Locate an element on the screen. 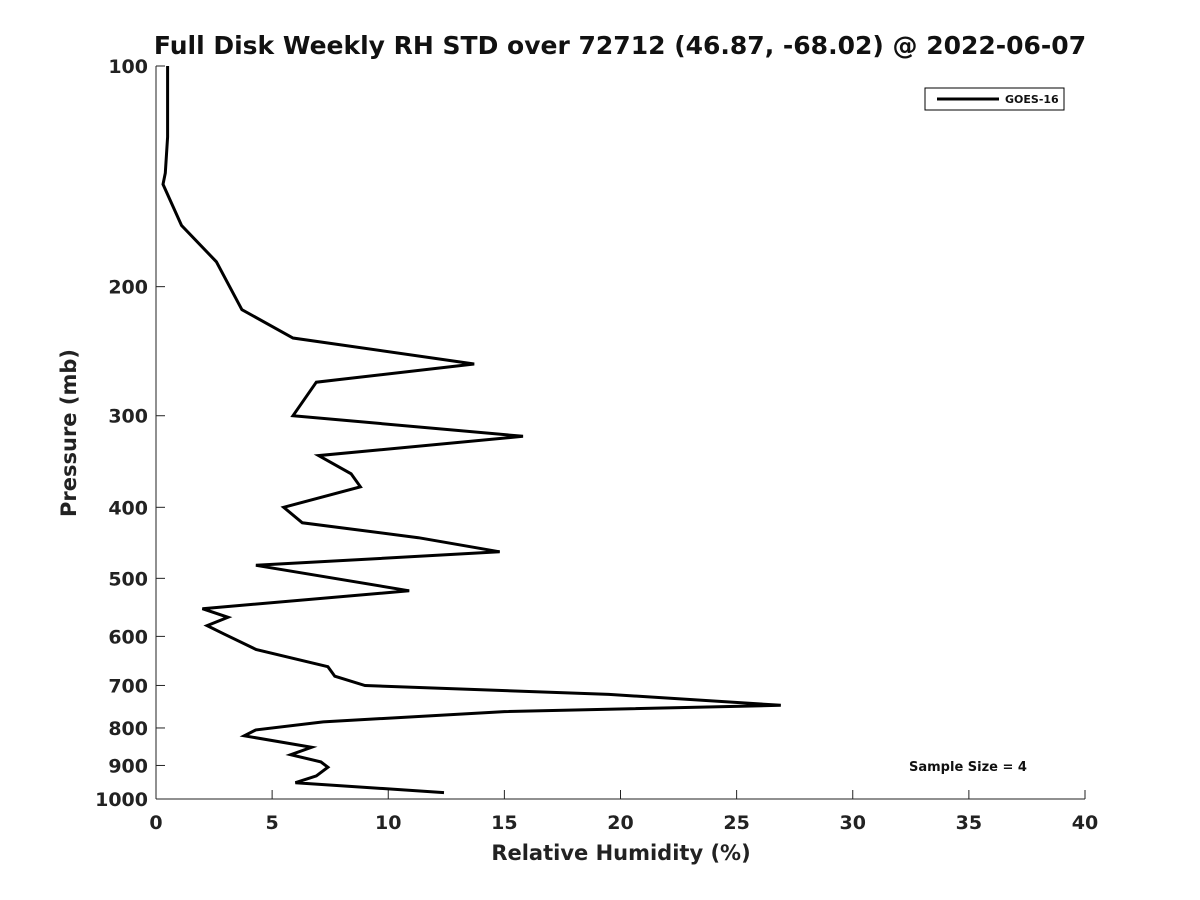 The height and width of the screenshot is (900, 1200). x-tick-label: 35 is located at coordinates (969, 823).